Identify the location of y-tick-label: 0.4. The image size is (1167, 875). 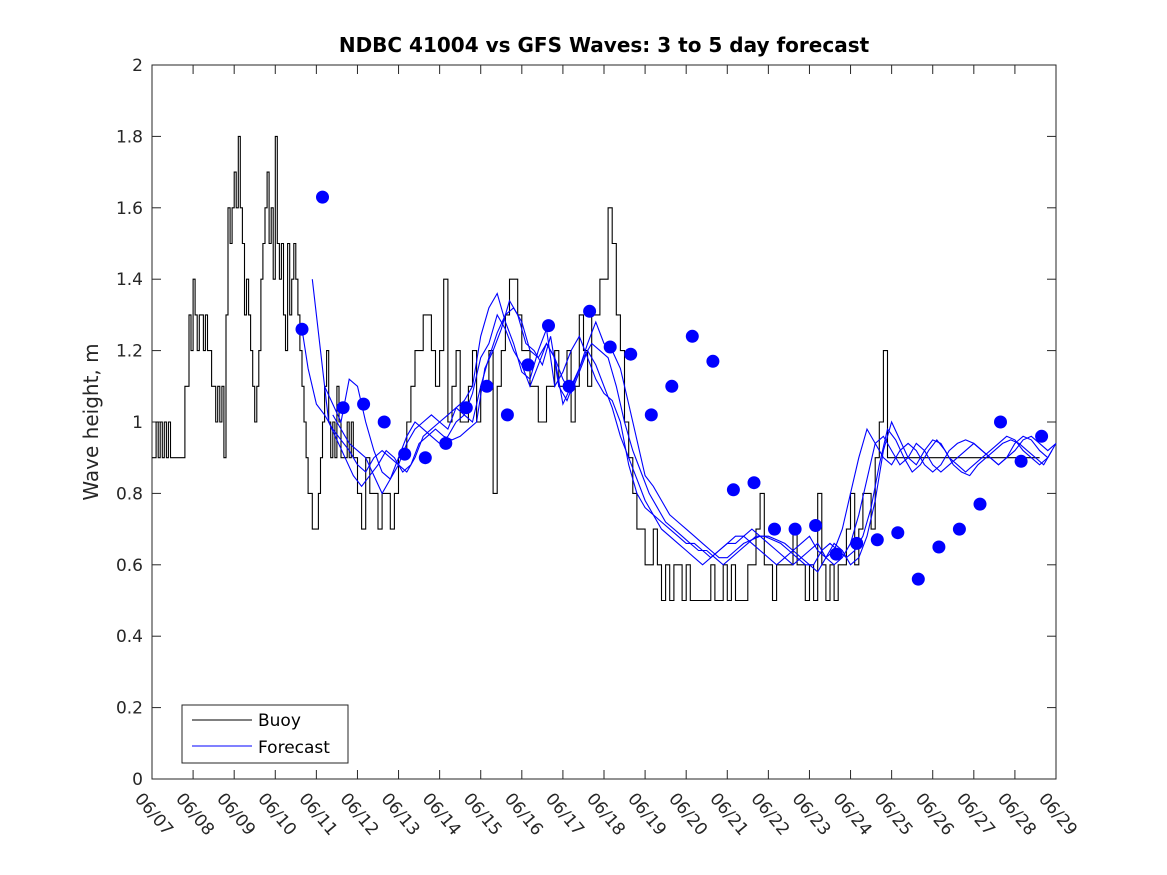
(129, 637).